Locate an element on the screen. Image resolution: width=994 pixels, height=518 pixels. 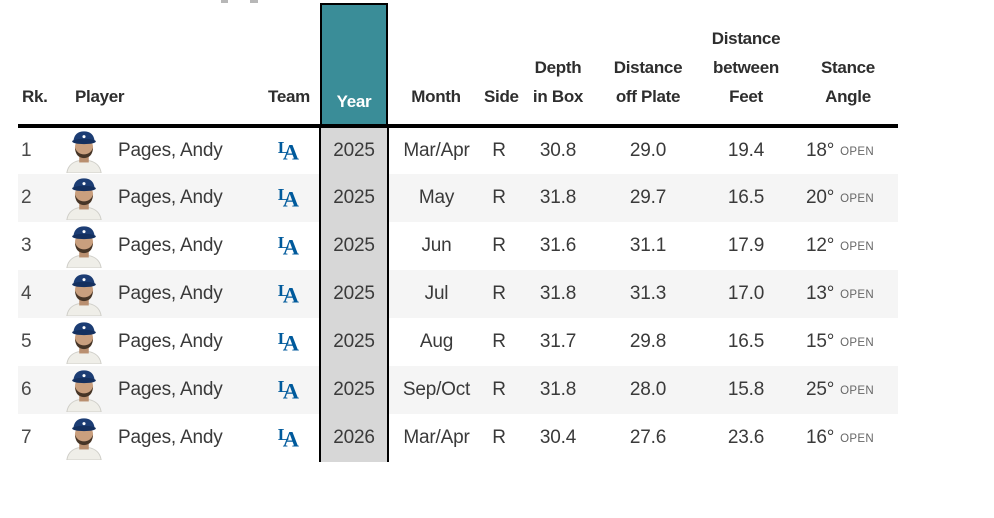
col-header-year-selected: Year is located at coordinates (354, 64).